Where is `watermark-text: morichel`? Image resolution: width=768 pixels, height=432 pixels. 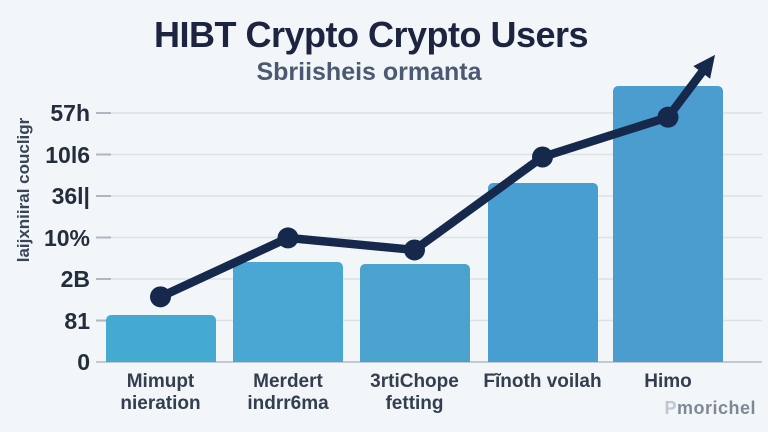 watermark-text: morichel is located at coordinates (716, 408).